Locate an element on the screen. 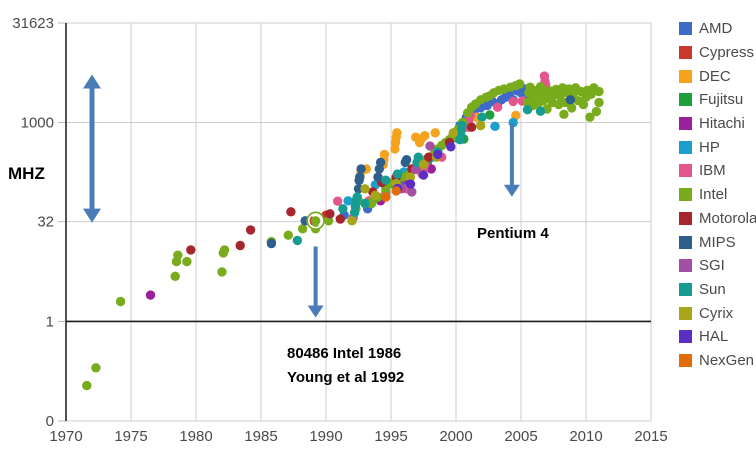 This screenshot has width=756, height=468. legend-swatch-cyrix is located at coordinates (685, 313).